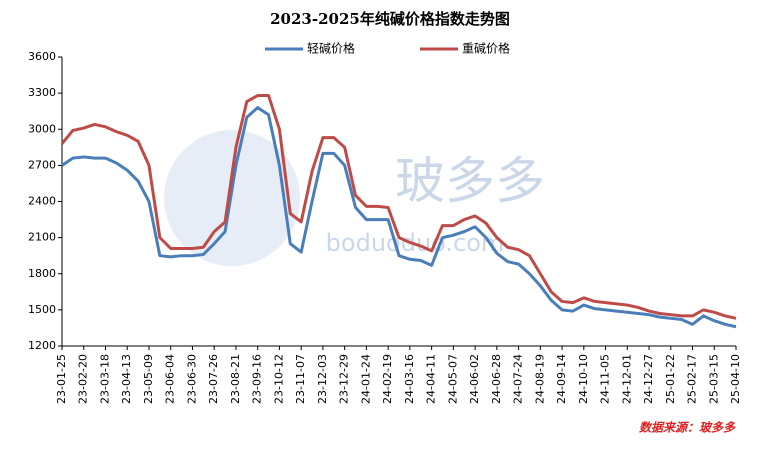 This screenshot has height=455, width=769. Describe the element at coordinates (735, 379) in the screenshot. I see `x-tick-label: 25-04-10` at that location.